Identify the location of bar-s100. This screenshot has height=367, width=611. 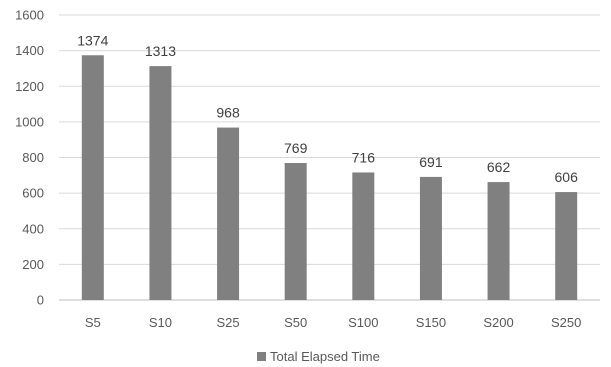
(363, 236).